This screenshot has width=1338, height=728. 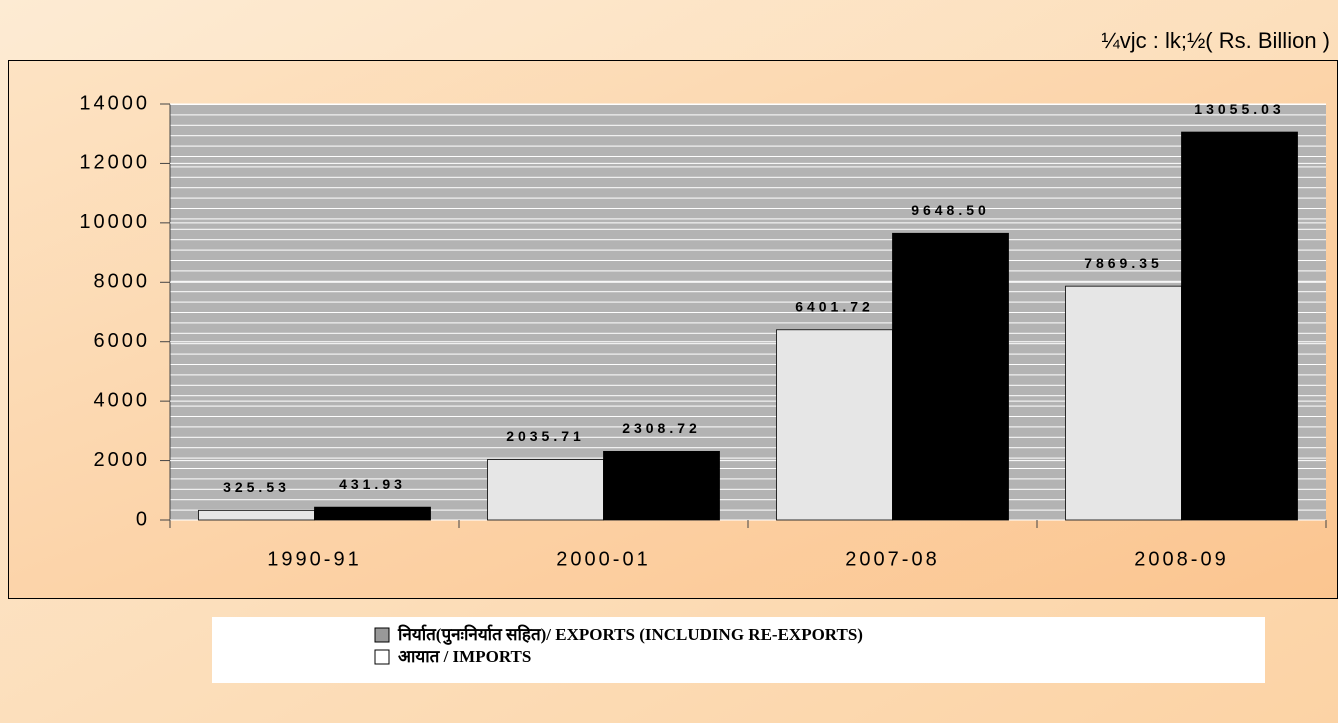 I want to click on value-label: 7869.35, so click(x=1123, y=263).